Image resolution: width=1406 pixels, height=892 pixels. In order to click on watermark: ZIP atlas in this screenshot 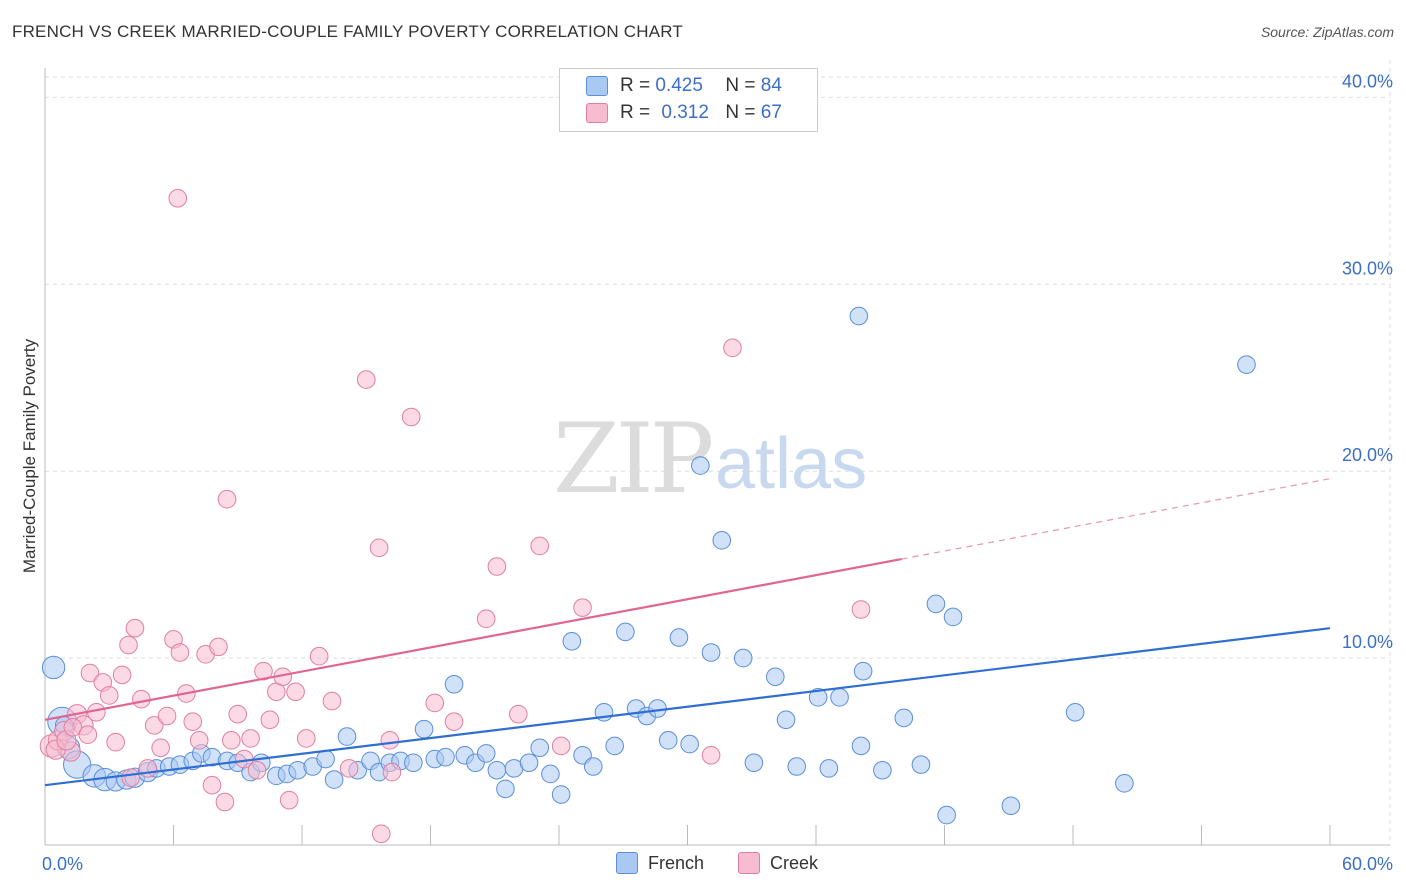, I will do `click(710, 459)`.